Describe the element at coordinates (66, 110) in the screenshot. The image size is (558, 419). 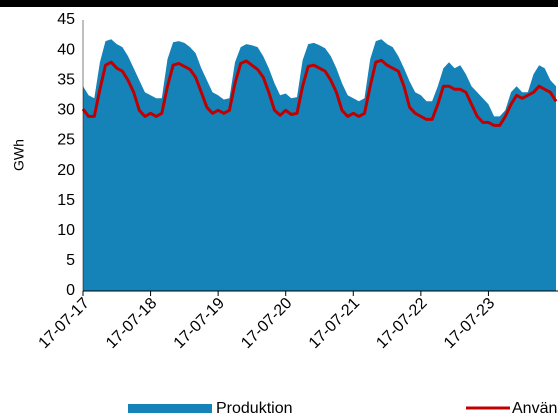
I see `y-tick-label: 30` at that location.